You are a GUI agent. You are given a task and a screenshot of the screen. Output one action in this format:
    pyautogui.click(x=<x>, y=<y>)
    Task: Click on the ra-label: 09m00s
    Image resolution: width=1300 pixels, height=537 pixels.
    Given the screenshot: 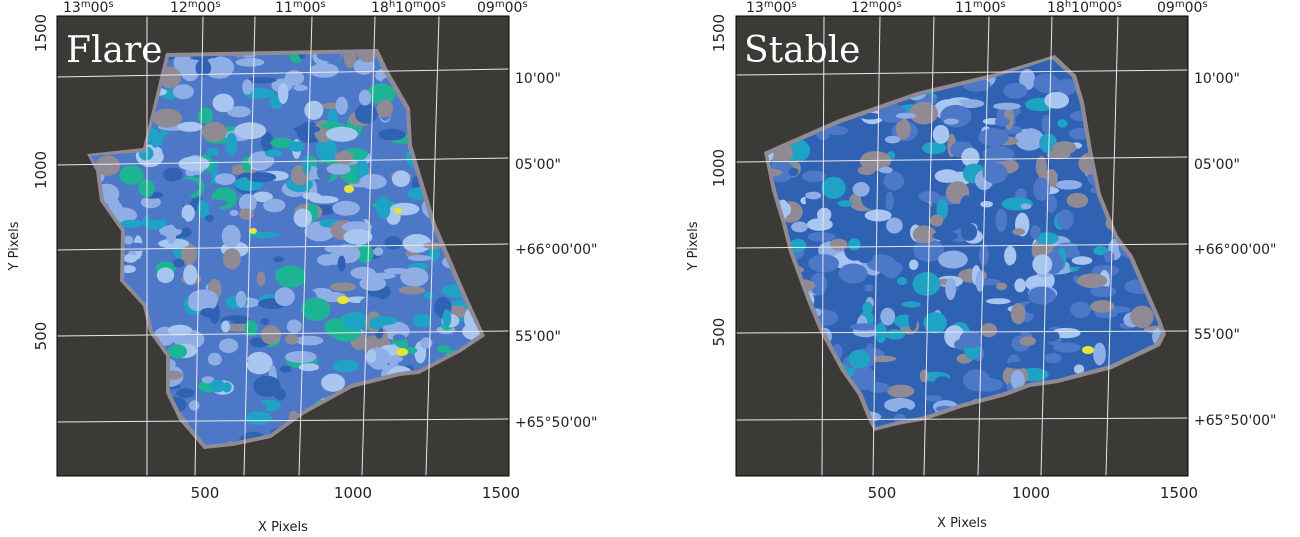 What is the action you would take?
    pyautogui.click(x=1182, y=8)
    